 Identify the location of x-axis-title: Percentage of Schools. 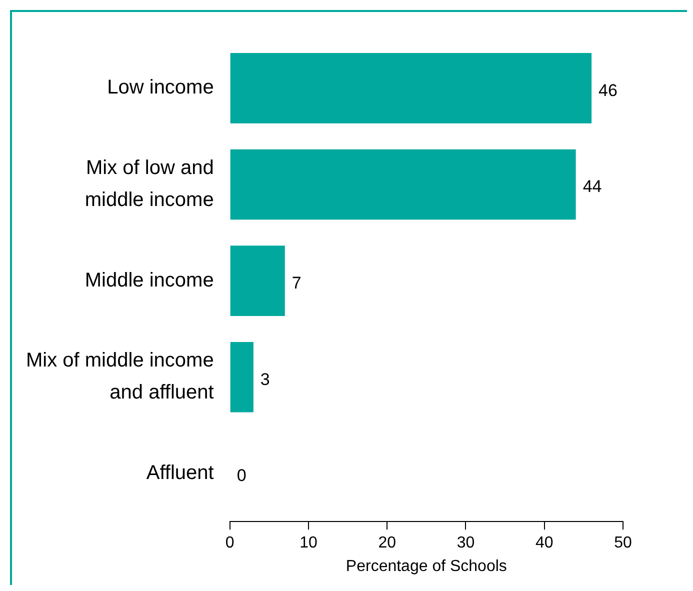
(426, 566).